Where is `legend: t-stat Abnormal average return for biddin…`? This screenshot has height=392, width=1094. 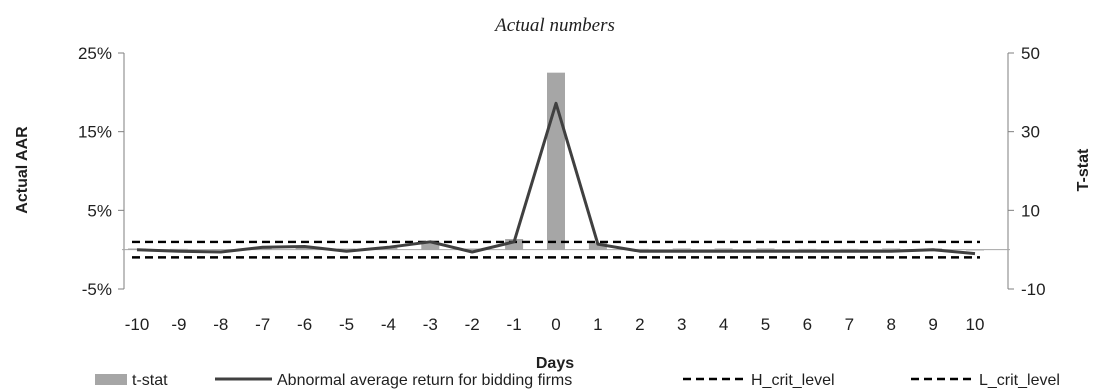 legend: t-stat Abnormal average return for biddin… is located at coordinates (577, 380).